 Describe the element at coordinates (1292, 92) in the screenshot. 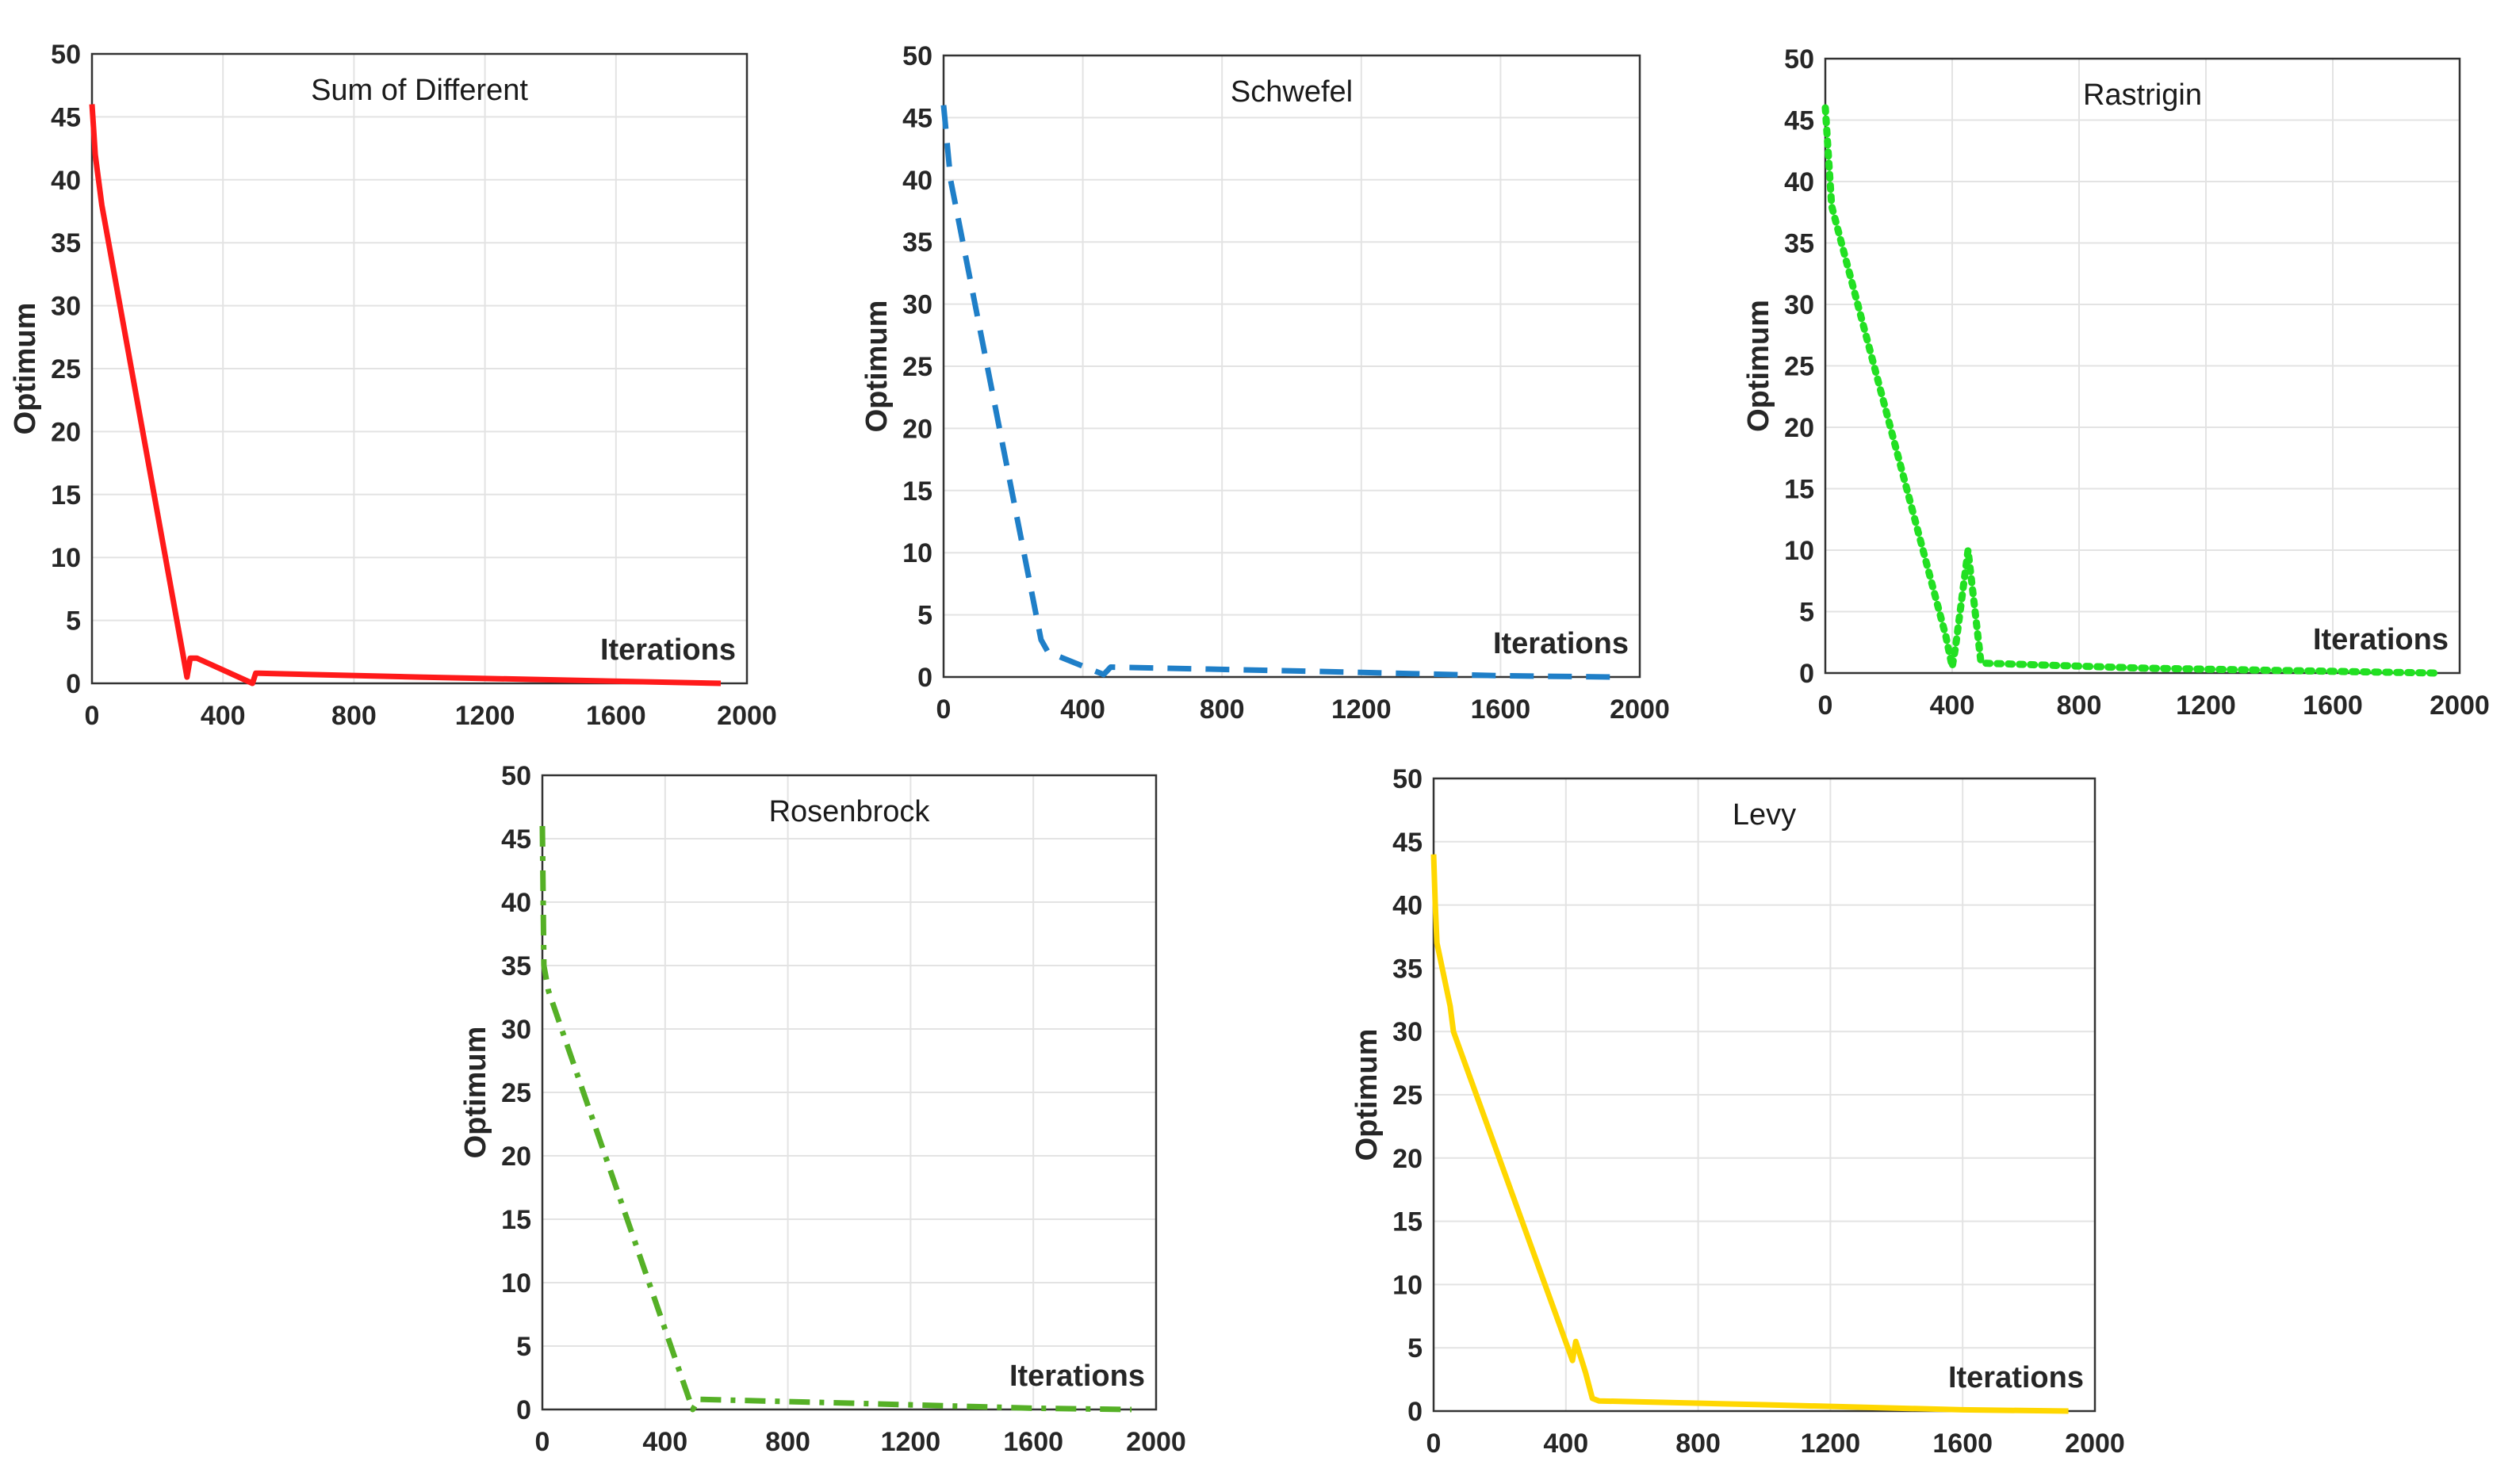

I see `chart-title: Schwefel` at that location.